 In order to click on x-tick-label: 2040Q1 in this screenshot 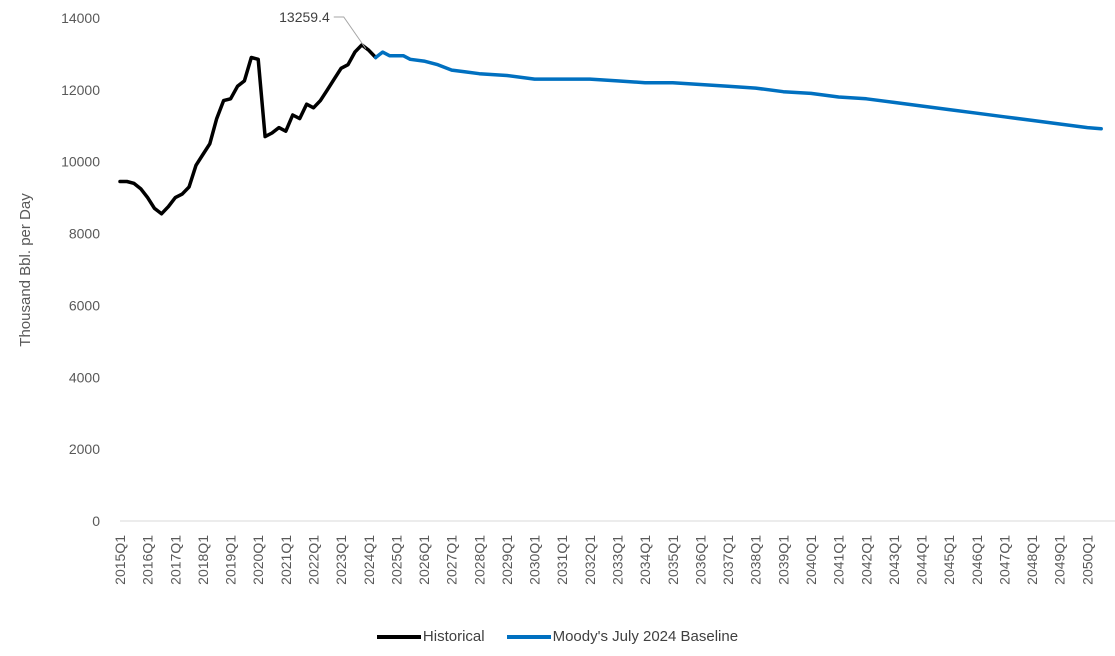, I will do `click(811, 560)`.